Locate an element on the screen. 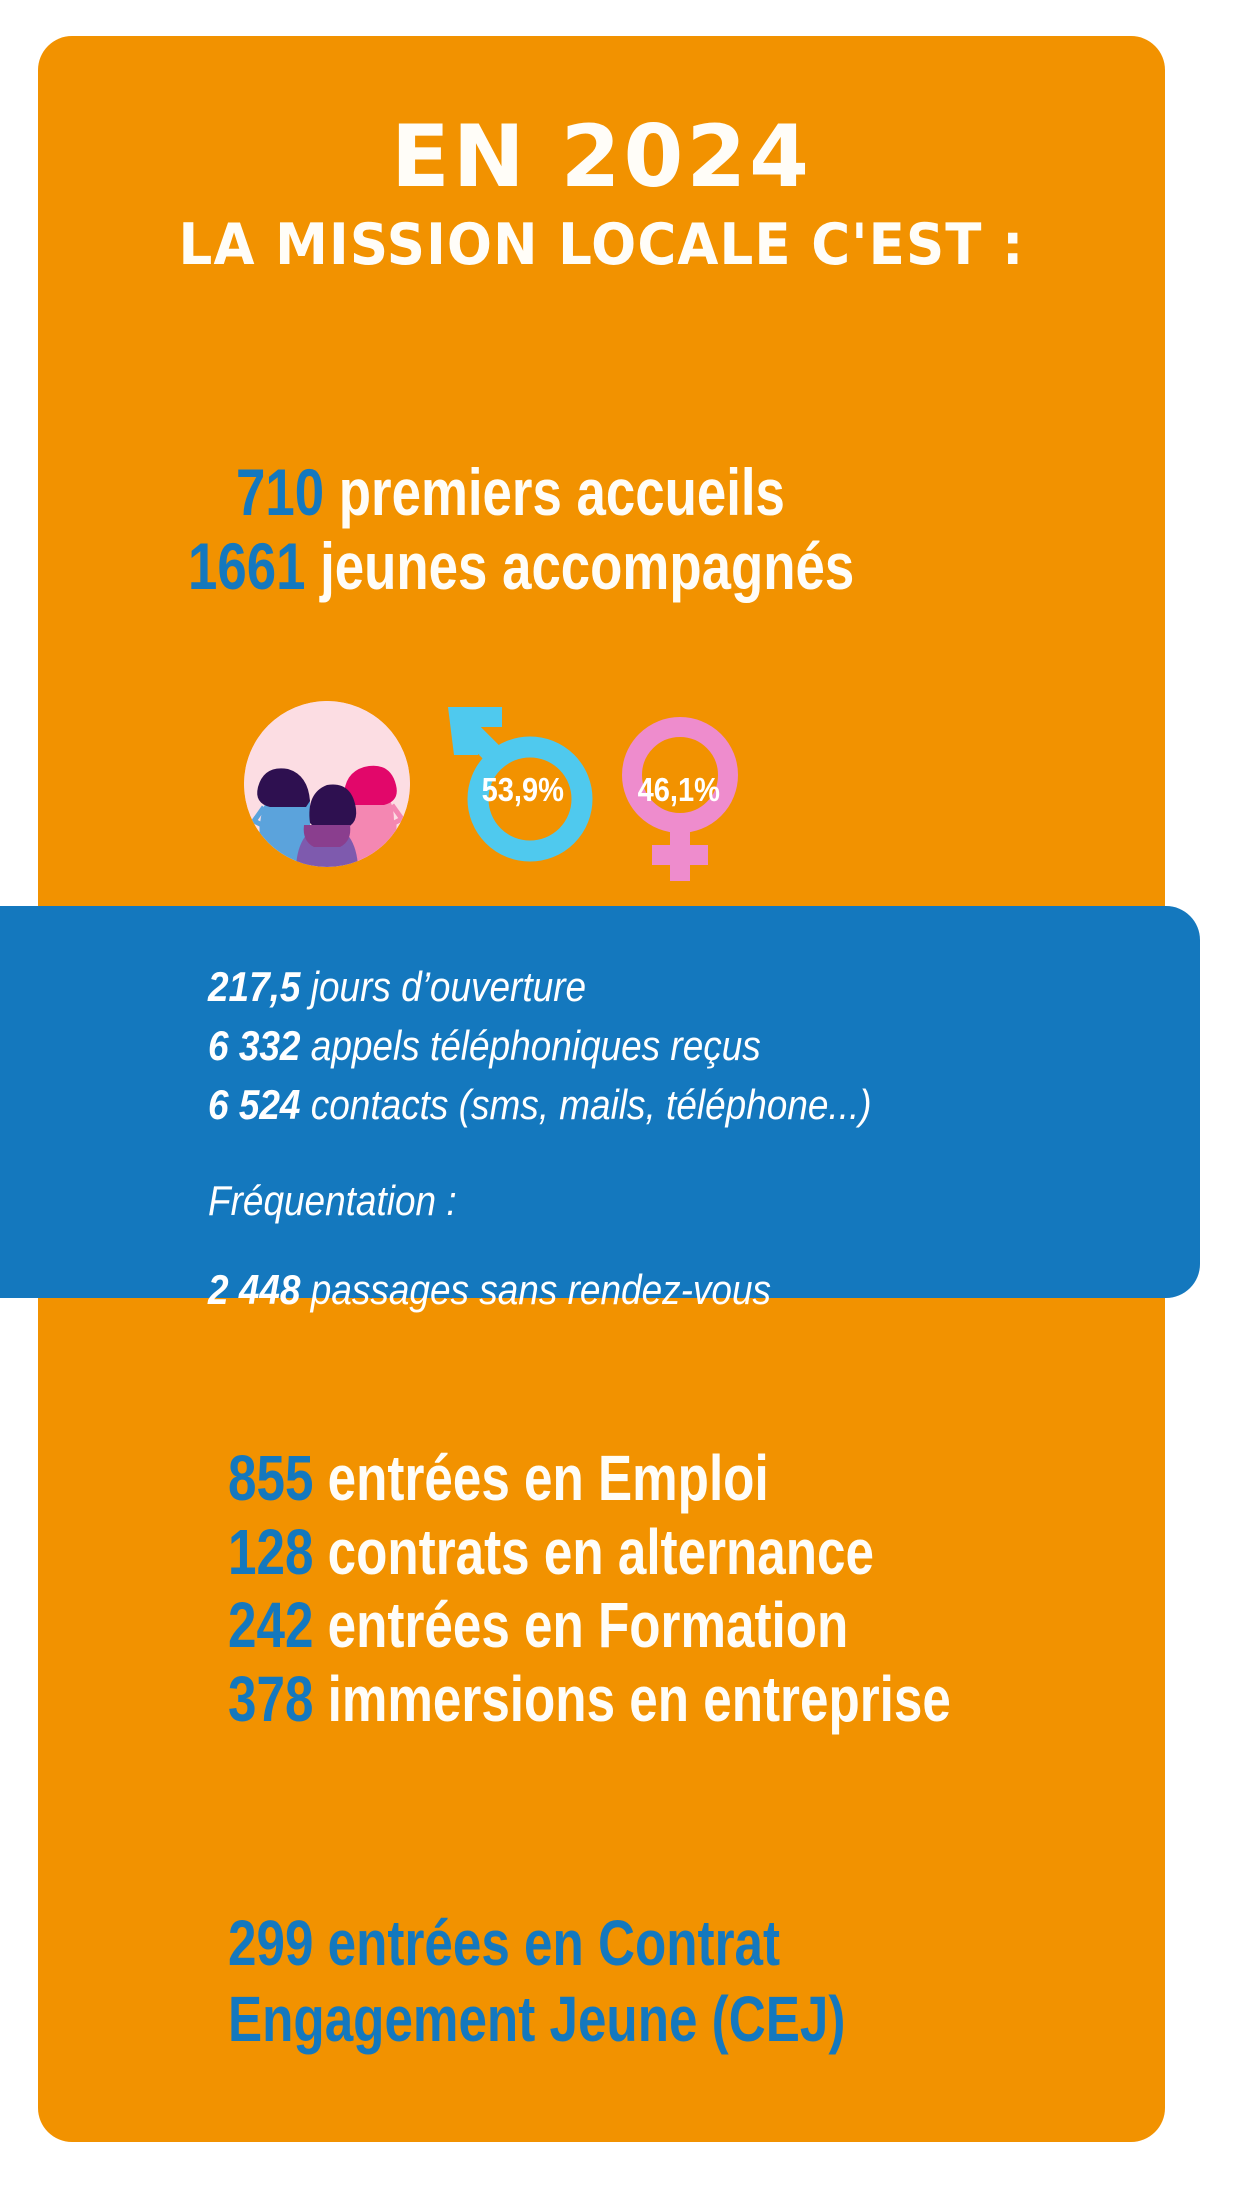  blue-row-passages: 2 448 passages sans rendez-vous is located at coordinates (621, 1290).